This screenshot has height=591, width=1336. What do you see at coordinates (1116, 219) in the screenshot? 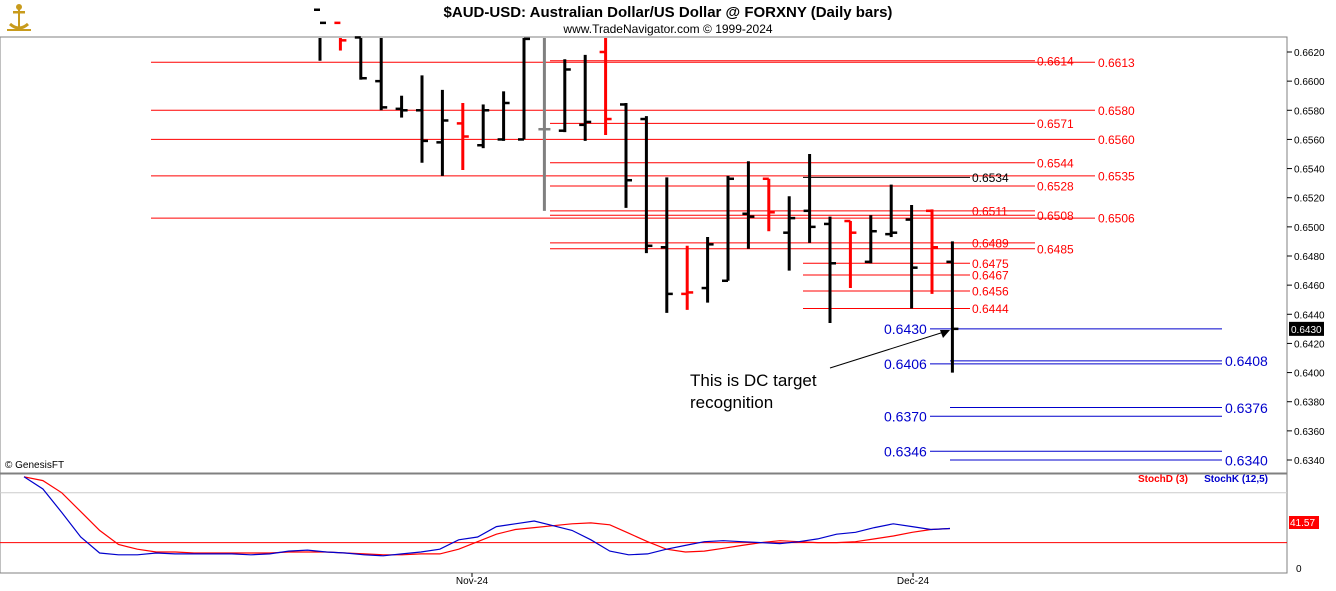
I see `level-label: 0.6506` at bounding box center [1116, 219].